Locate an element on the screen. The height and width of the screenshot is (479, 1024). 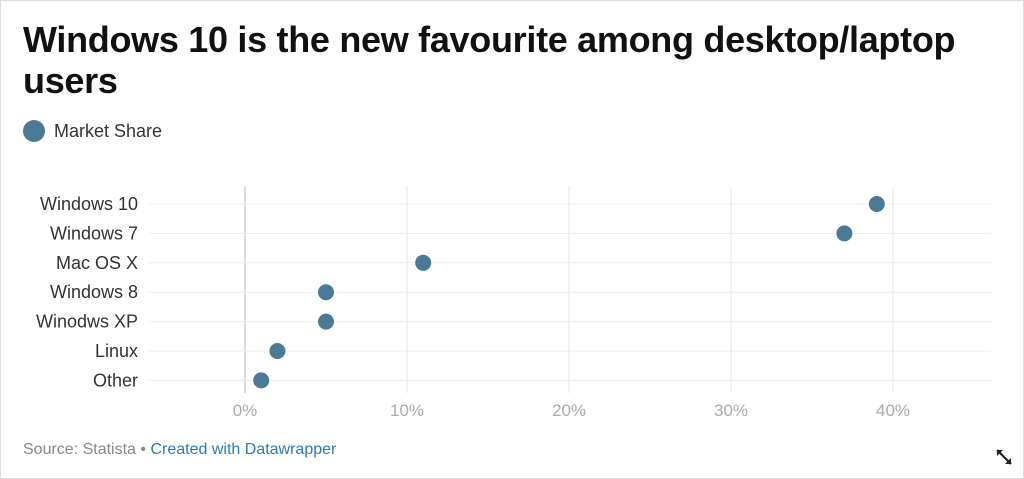
x-tick-label: 20% is located at coordinates (569, 410).